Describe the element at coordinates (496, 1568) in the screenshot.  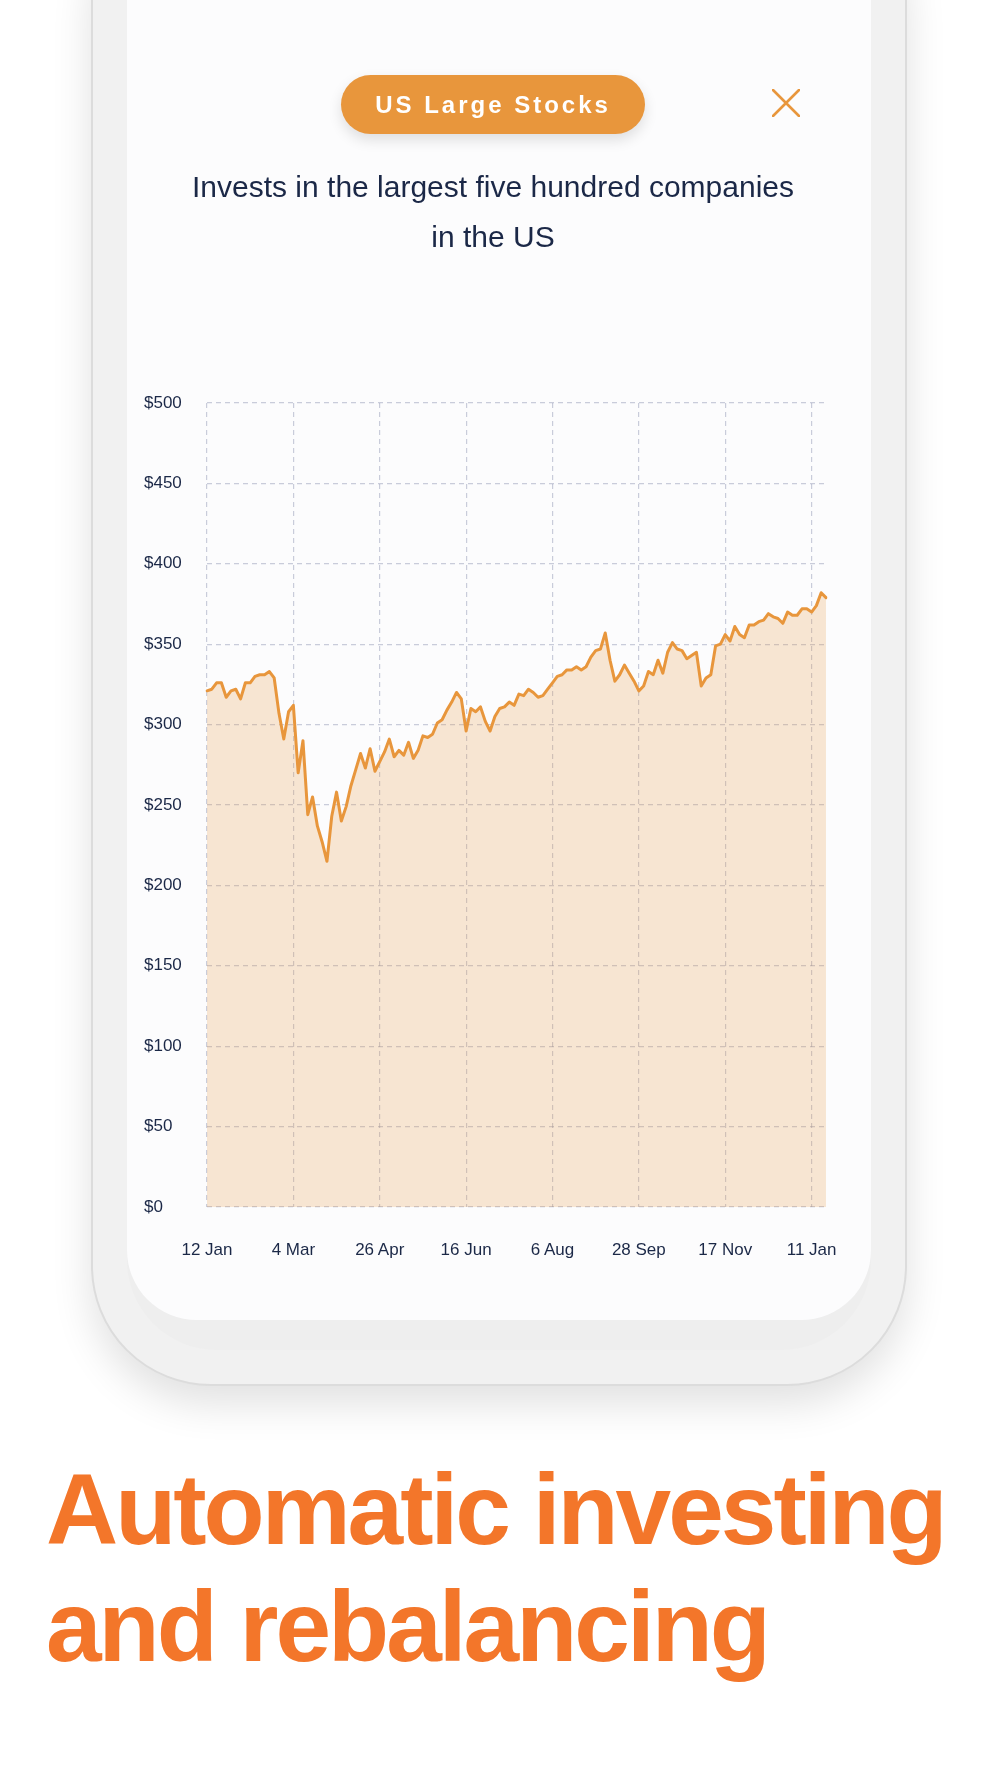
I see `text: Automatic investing and rebalancing` at that location.